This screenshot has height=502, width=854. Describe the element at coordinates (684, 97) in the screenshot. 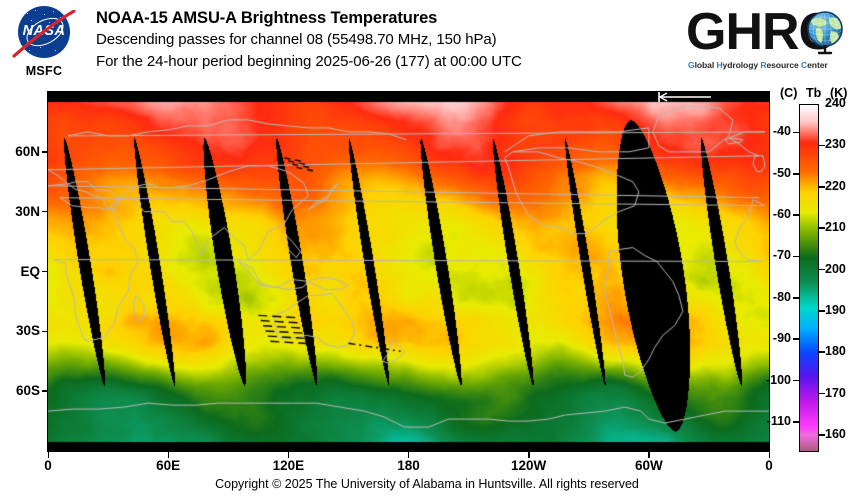

I see `descending-pass-arrow-icon` at that location.